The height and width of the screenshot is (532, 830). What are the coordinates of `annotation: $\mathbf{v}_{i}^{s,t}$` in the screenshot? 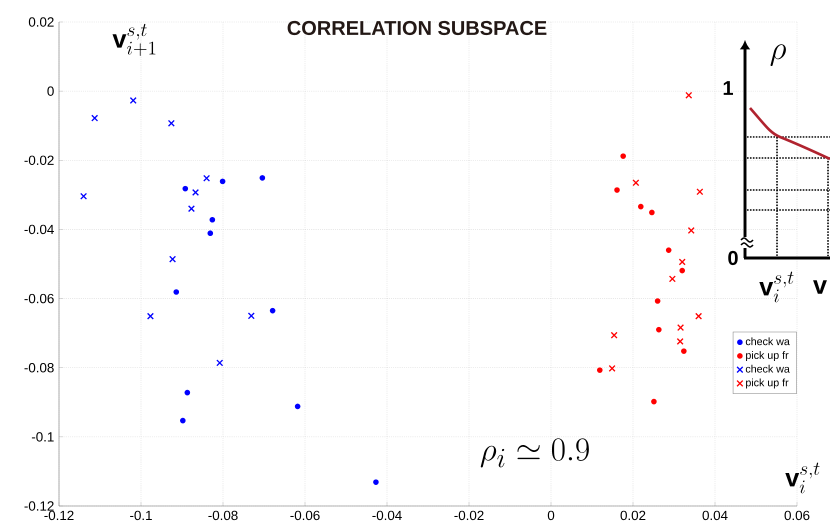 It's located at (776, 287).